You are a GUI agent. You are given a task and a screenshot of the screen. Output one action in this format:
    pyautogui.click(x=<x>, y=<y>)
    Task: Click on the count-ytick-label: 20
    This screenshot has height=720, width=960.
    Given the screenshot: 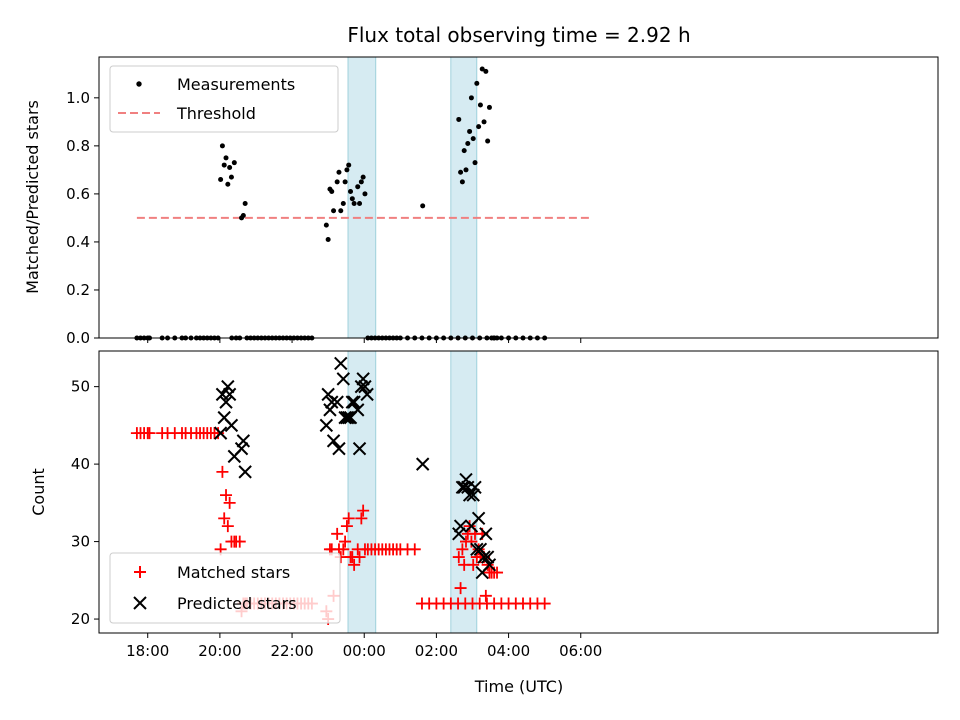 What is the action you would take?
    pyautogui.click(x=80, y=619)
    